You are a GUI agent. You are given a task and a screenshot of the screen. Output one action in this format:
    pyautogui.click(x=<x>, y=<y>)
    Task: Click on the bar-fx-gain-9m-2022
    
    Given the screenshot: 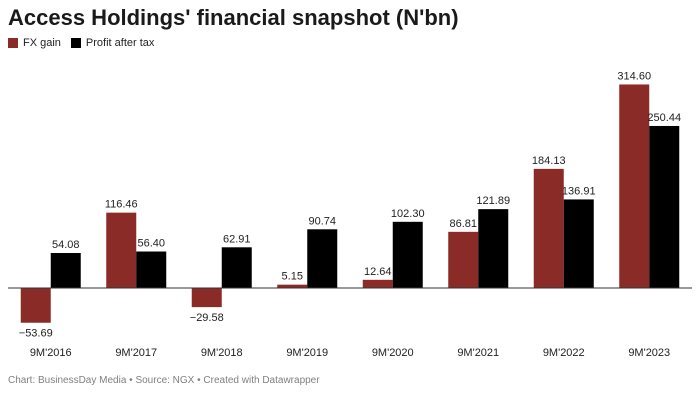 What is the action you would take?
    pyautogui.click(x=548, y=228)
    